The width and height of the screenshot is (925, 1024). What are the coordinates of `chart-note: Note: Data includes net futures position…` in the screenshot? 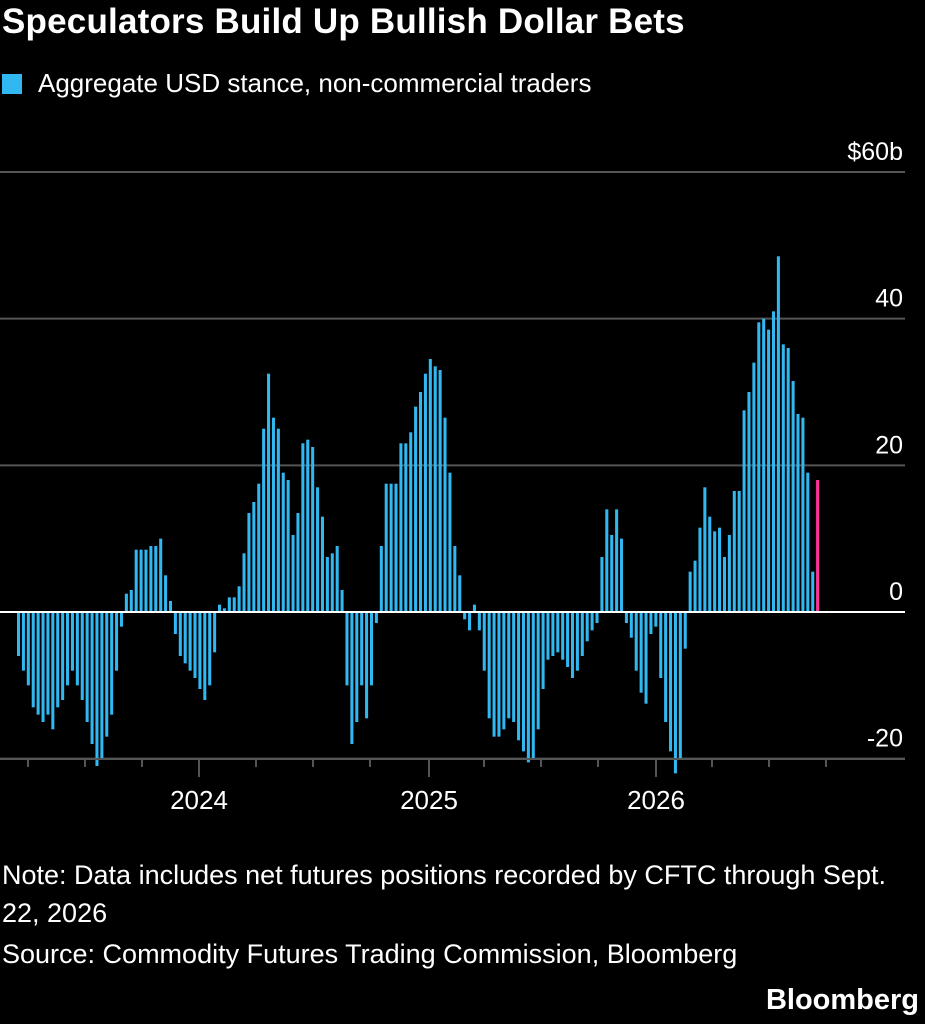 It's located at (444, 894).